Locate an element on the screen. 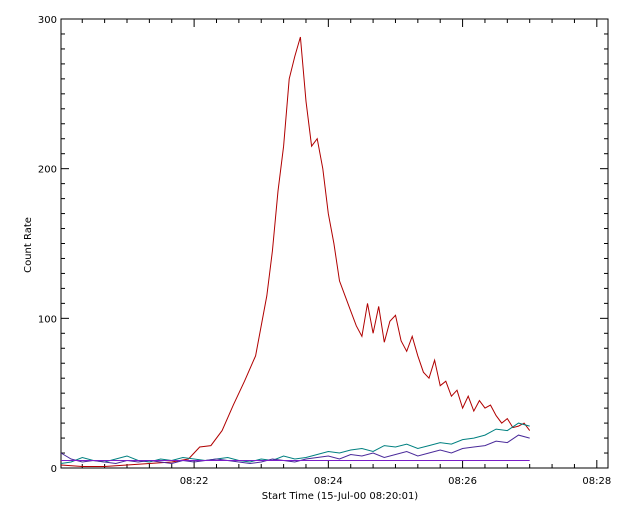 This screenshot has height=512, width=640. x-tick-label: 08:22 is located at coordinates (194, 481).